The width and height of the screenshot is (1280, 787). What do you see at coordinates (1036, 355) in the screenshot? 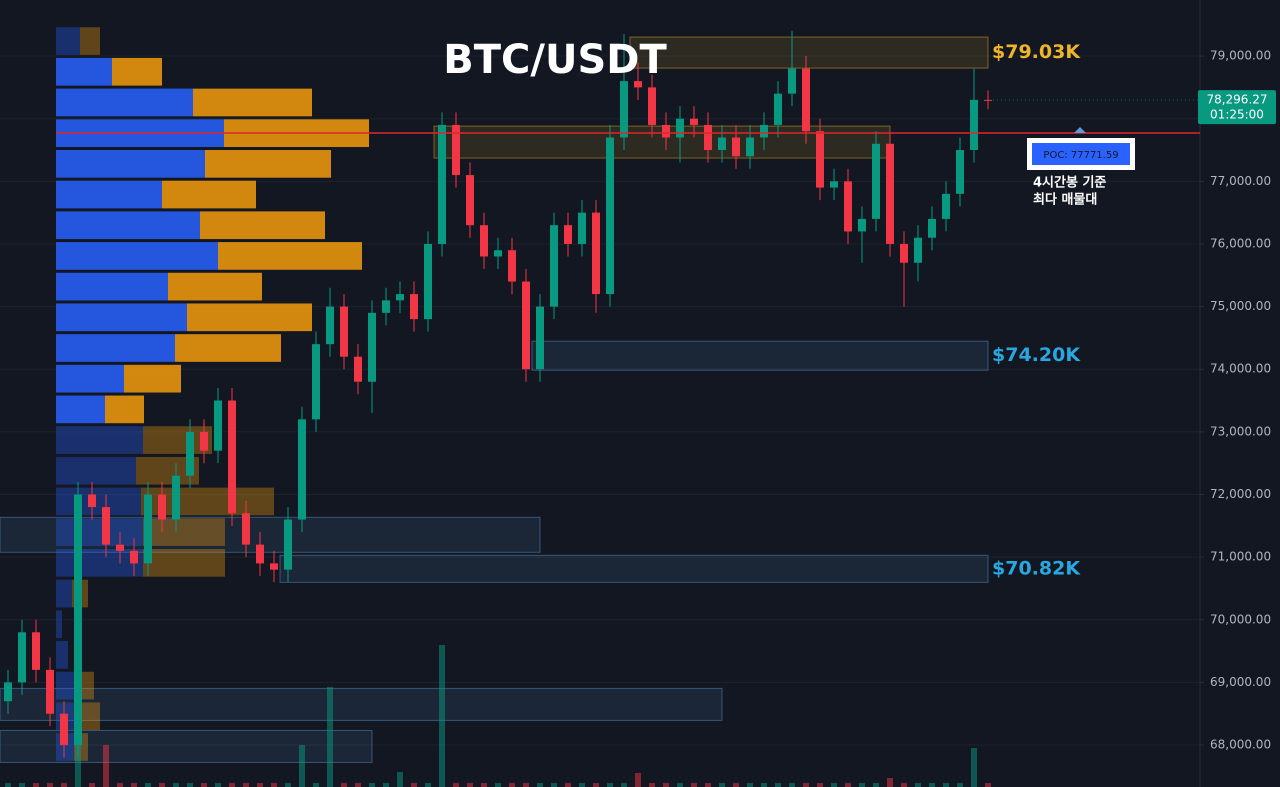
I see `zone-label: $74.20K` at bounding box center [1036, 355].